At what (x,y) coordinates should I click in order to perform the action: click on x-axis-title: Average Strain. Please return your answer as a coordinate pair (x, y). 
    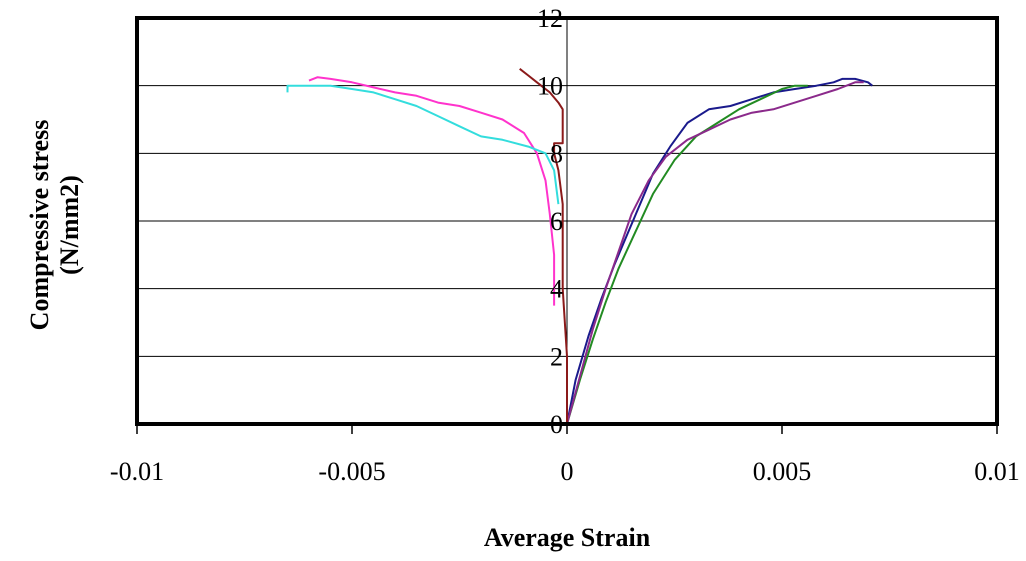
    Looking at the image, I should click on (567, 537).